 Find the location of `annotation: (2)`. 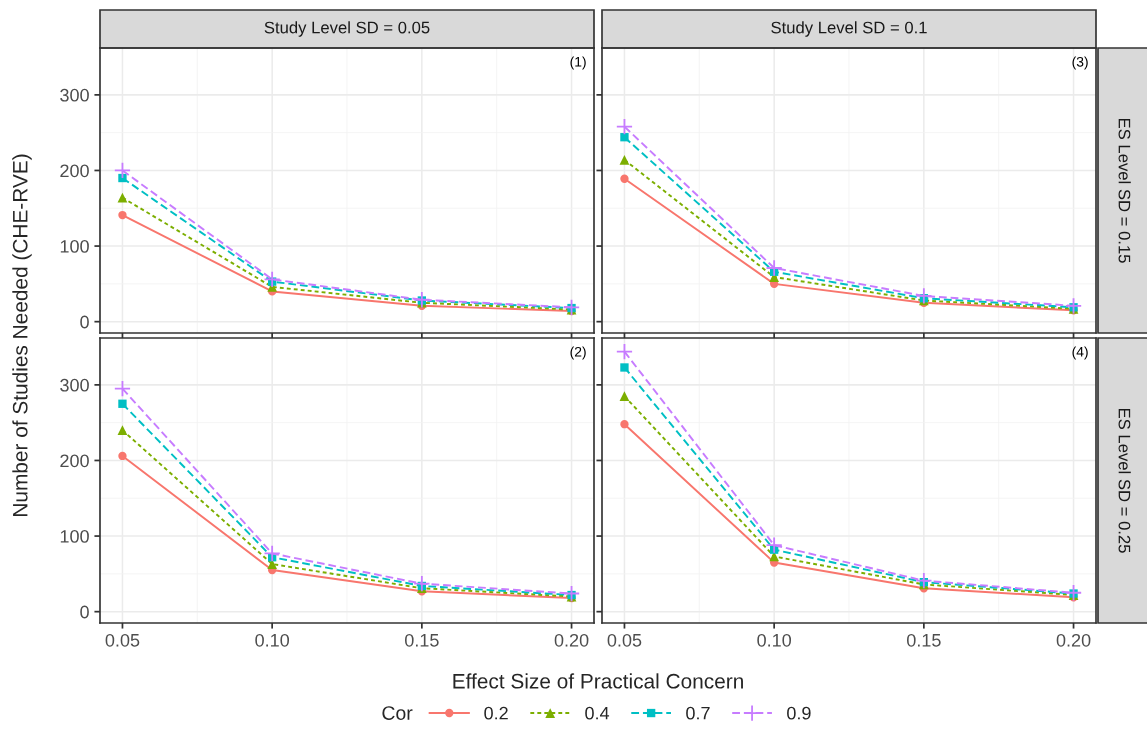

annotation: (2) is located at coordinates (578, 353).